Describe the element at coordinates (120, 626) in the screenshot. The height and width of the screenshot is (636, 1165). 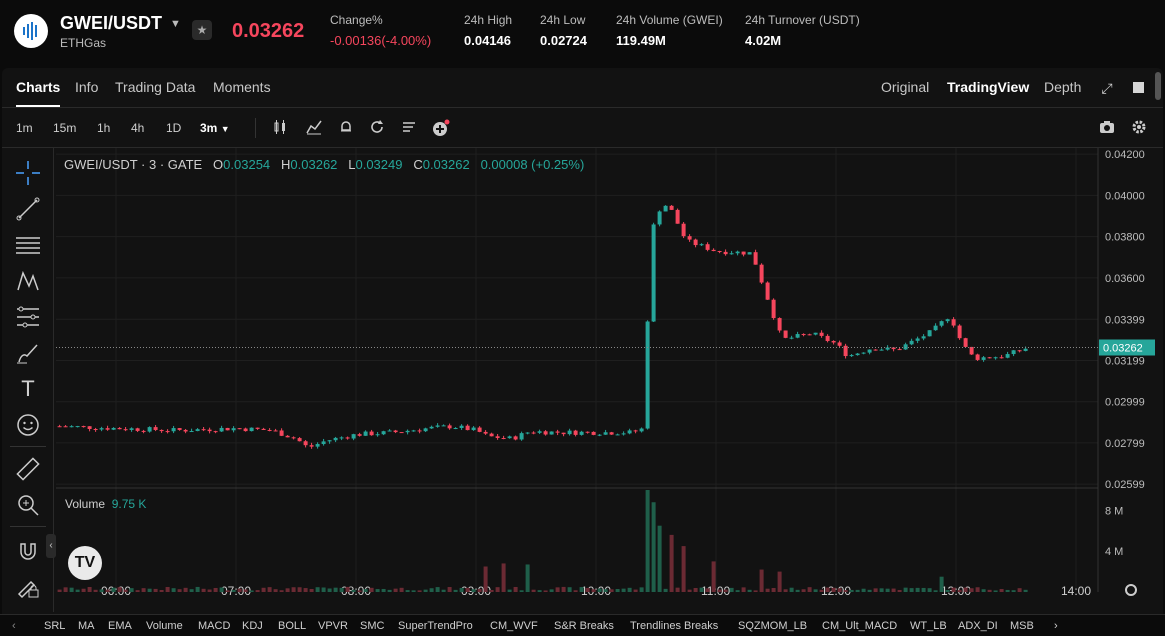
I see `indicator-ema: EMA` at that location.